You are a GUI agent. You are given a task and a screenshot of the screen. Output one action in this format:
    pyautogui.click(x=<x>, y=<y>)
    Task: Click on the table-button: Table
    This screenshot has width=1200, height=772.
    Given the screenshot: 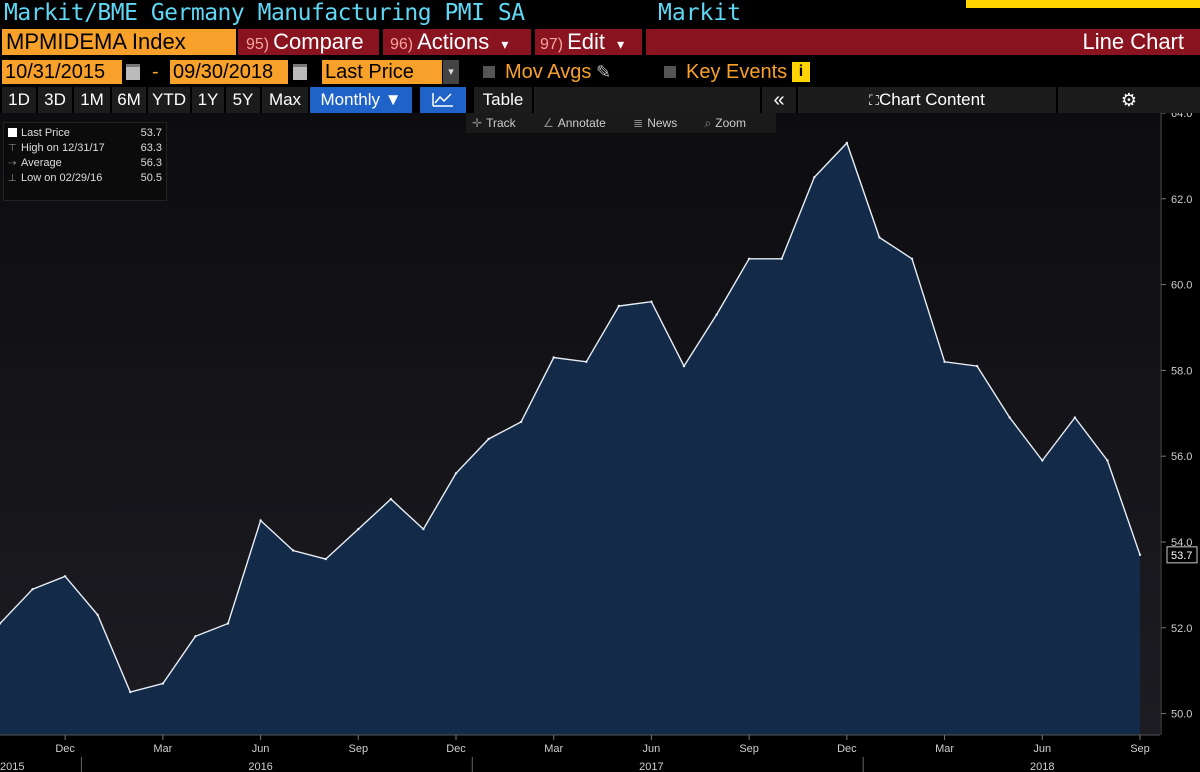 What is the action you would take?
    pyautogui.click(x=503, y=100)
    